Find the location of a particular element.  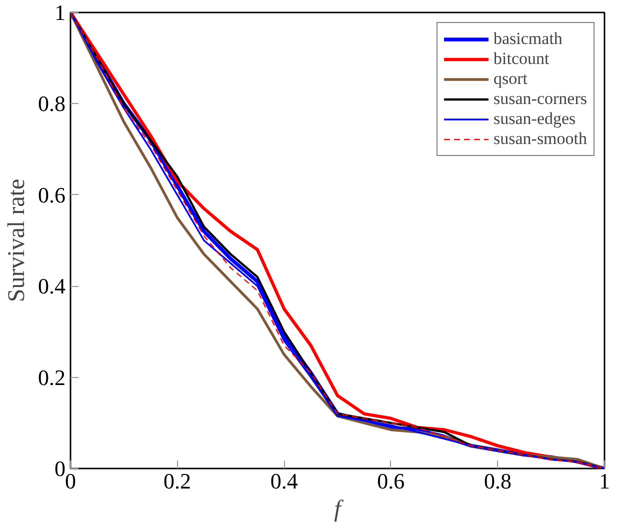

x-tick-label: 0.6 is located at coordinates (391, 481).